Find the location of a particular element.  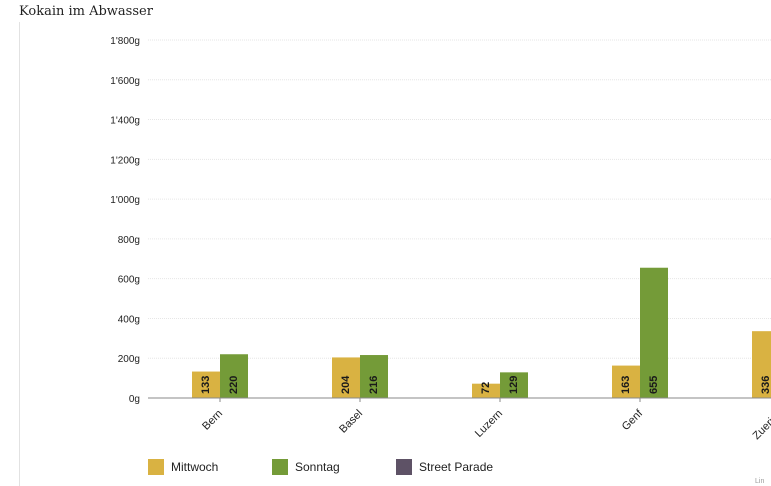

bar-value-label: 129 is located at coordinates (514, 385).